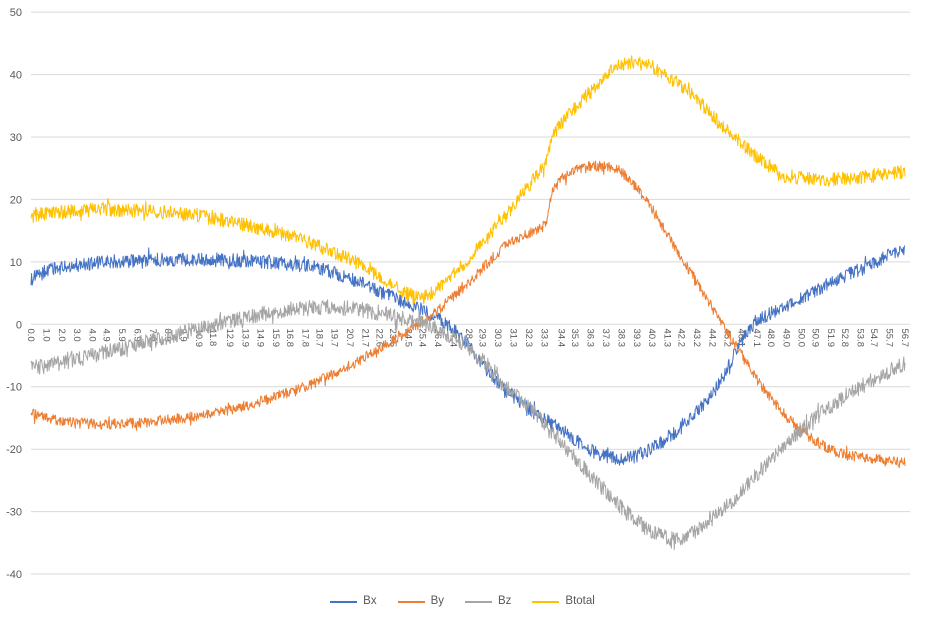 The height and width of the screenshot is (617, 925). I want to click on x-tick-label-50.0: 50.0, so click(801, 338).